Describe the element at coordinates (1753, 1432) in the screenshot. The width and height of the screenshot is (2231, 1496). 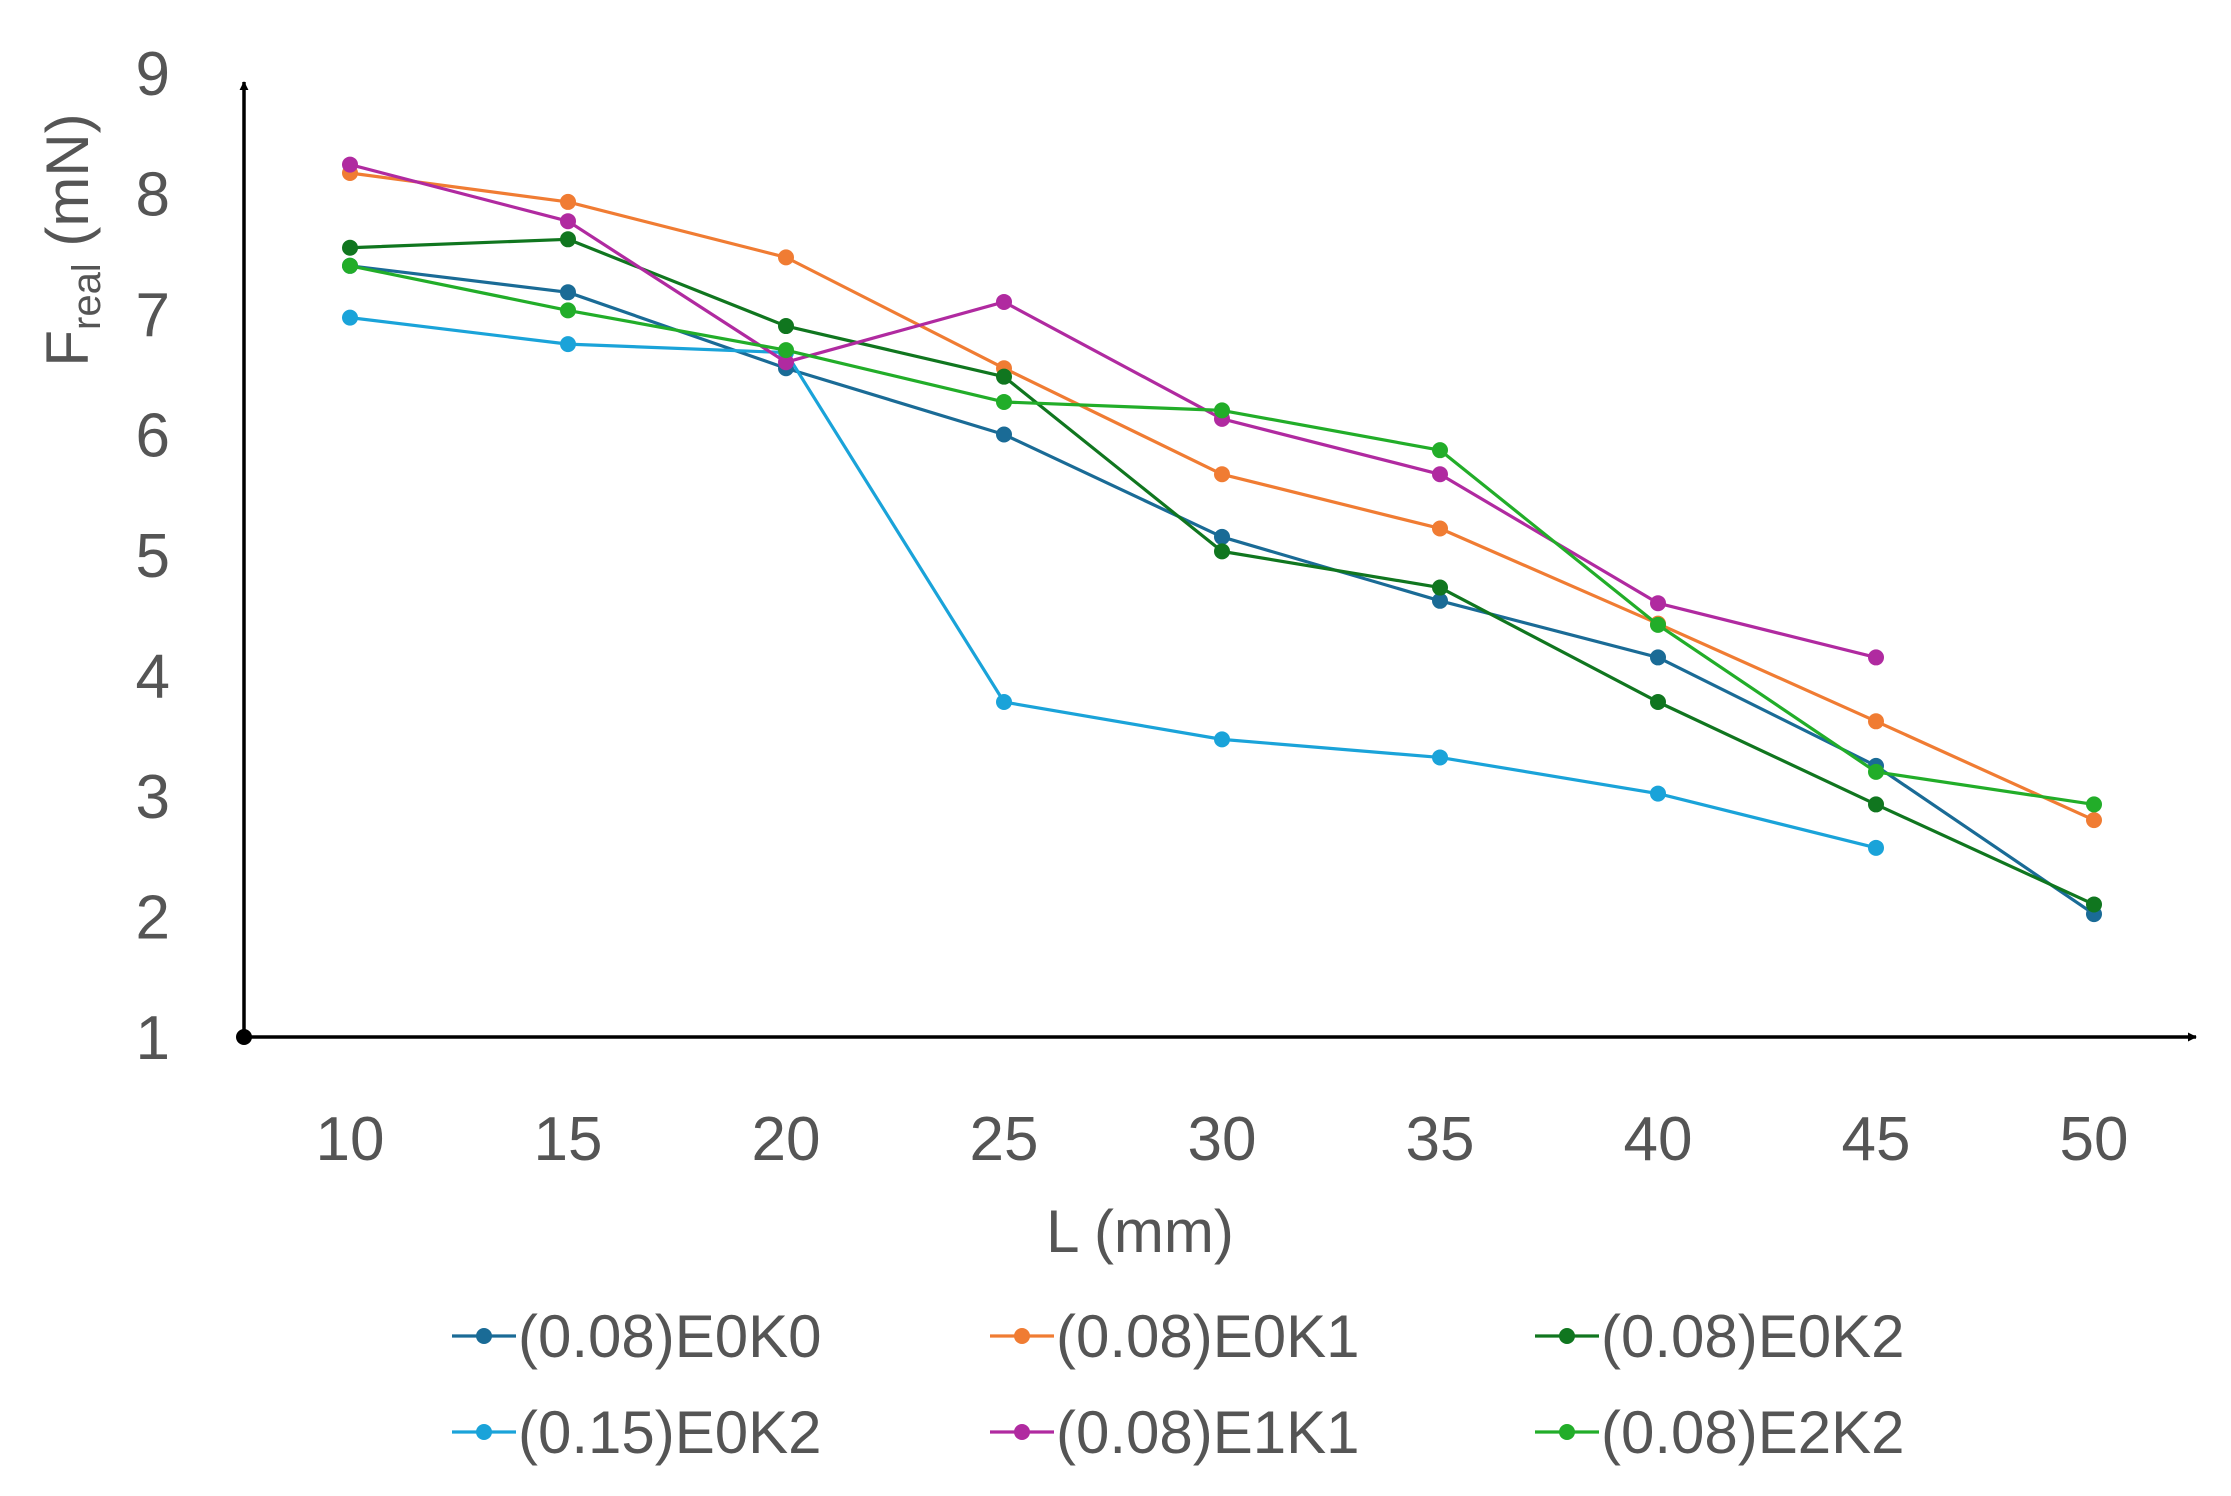
I see `legend-label: (0.08)E2K2` at that location.